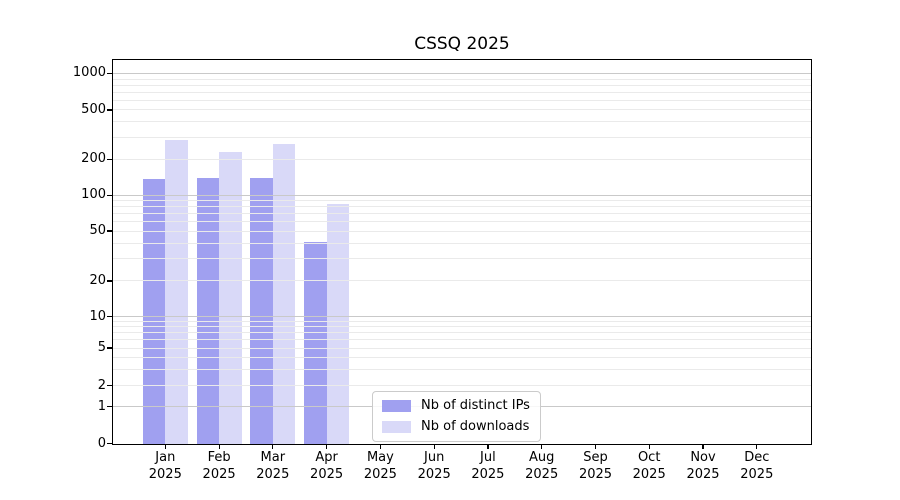  Describe the element at coordinates (273, 466) in the screenshot. I see `x-tick-label-mar: Mar 2025` at that location.